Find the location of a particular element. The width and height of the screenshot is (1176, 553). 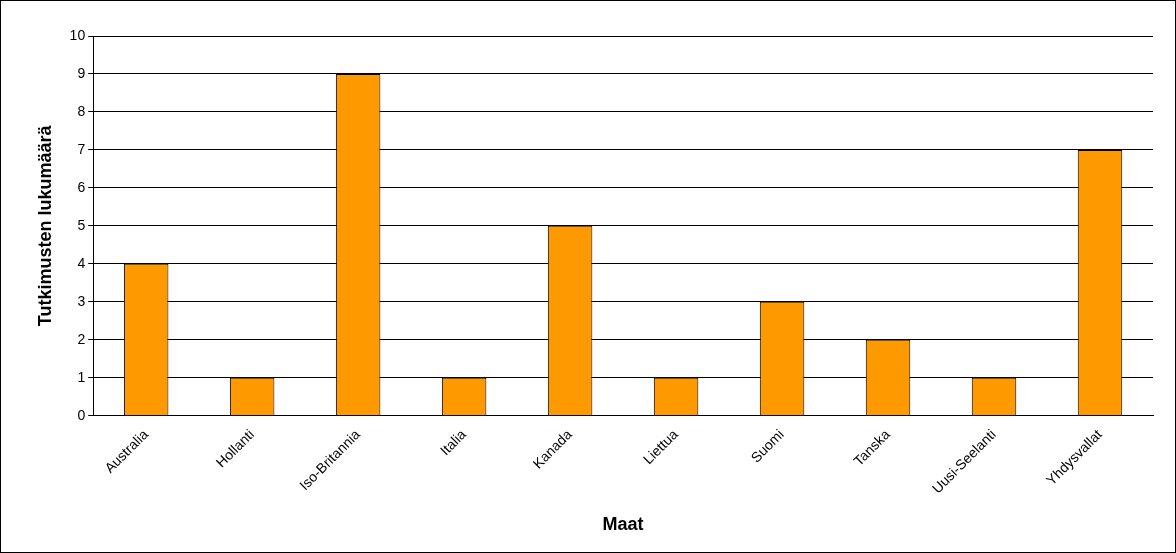

y-tick-label: 4 is located at coordinates (81, 262).